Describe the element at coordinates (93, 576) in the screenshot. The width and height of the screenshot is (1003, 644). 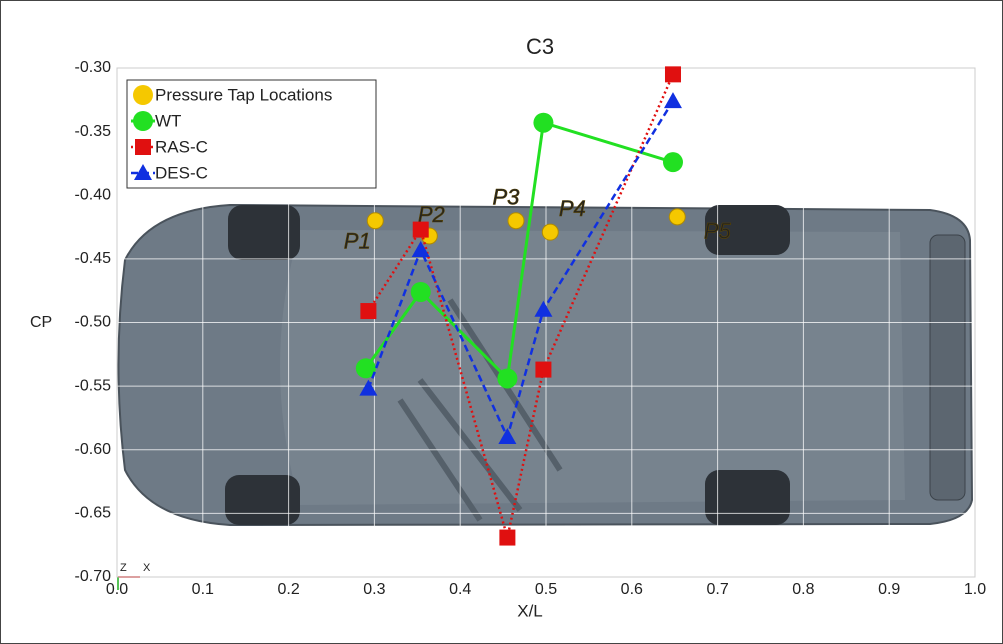
I see `y-tick-label: -0.70` at that location.